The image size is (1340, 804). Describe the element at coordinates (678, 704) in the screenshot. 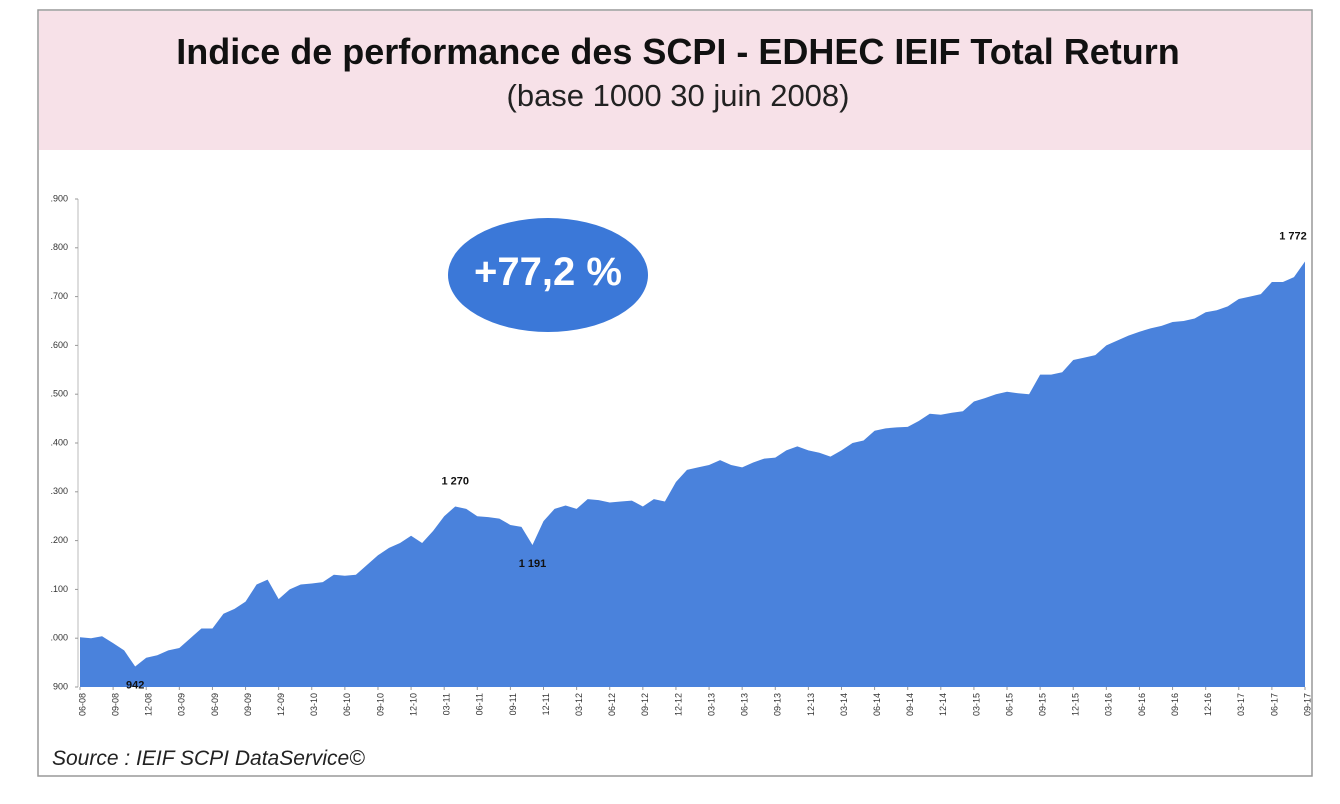

I see `x-tick-label: 12-12` at that location.